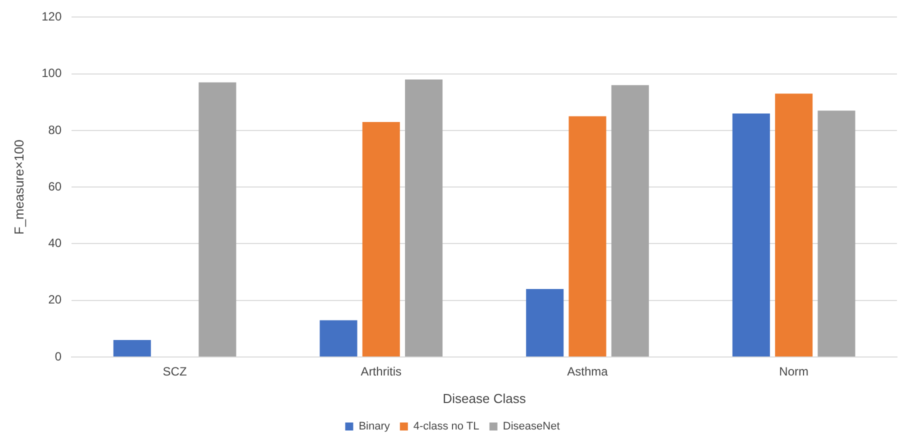 The height and width of the screenshot is (444, 909). Describe the element at coordinates (484, 398) in the screenshot. I see `x-axis-title: Disease Class` at that location.